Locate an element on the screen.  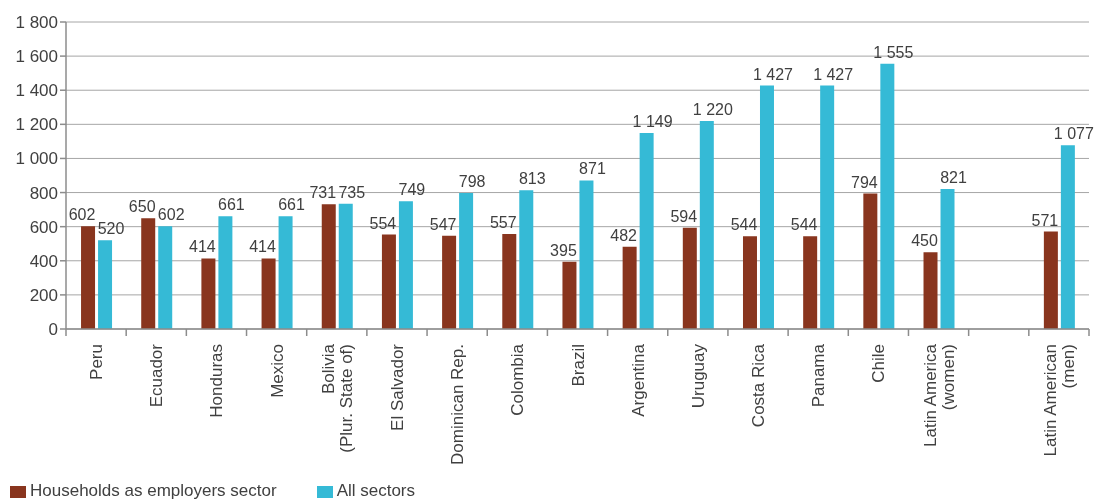
y-tick-label: 1 200 is located at coordinates (36, 125).